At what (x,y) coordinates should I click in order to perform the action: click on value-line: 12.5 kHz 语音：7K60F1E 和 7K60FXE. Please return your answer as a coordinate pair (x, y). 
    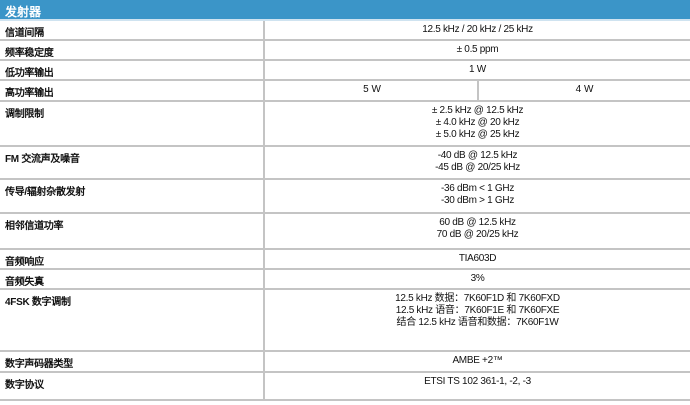
    Looking at the image, I should click on (477, 310).